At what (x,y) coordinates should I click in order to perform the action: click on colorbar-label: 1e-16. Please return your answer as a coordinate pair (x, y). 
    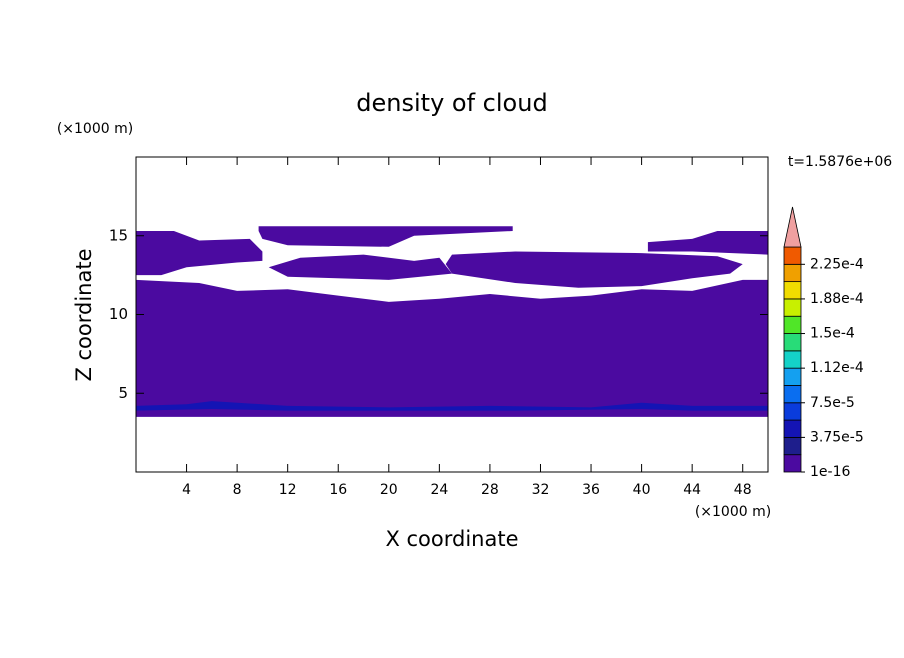
    Looking at the image, I should click on (830, 472).